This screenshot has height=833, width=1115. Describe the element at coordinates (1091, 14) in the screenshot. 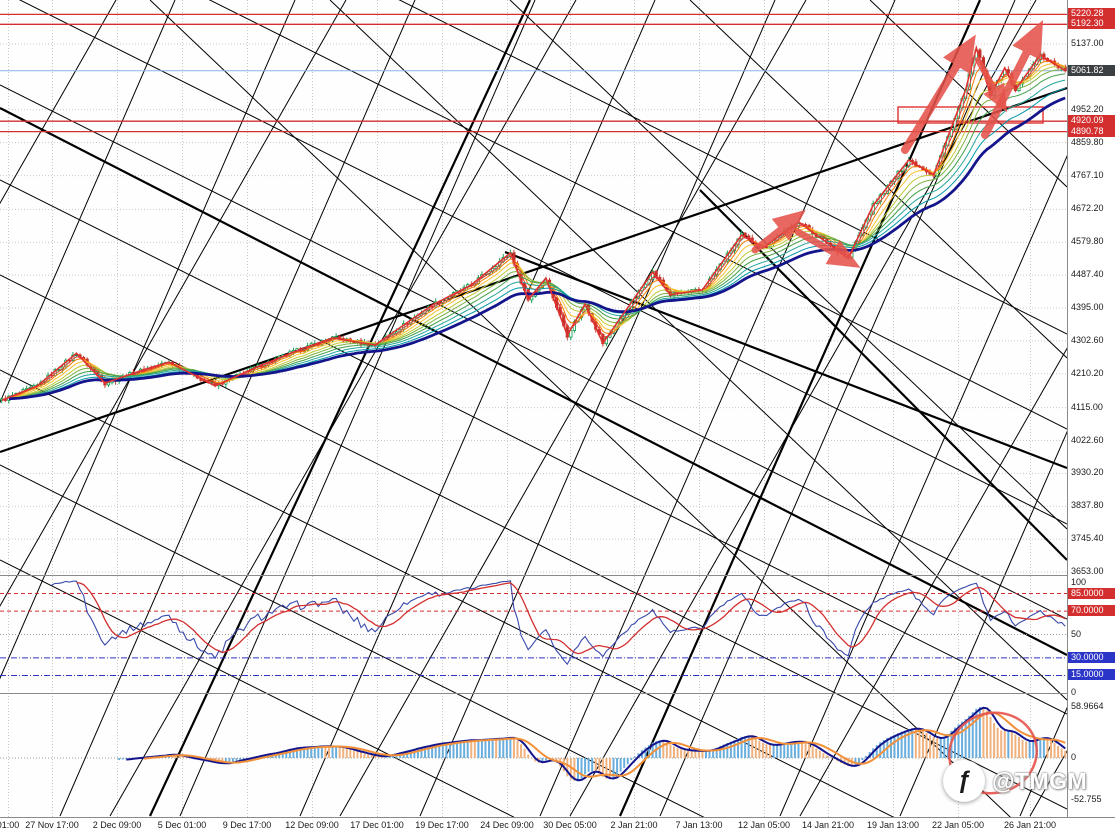

I see `price-badge: 5220.28` at that location.